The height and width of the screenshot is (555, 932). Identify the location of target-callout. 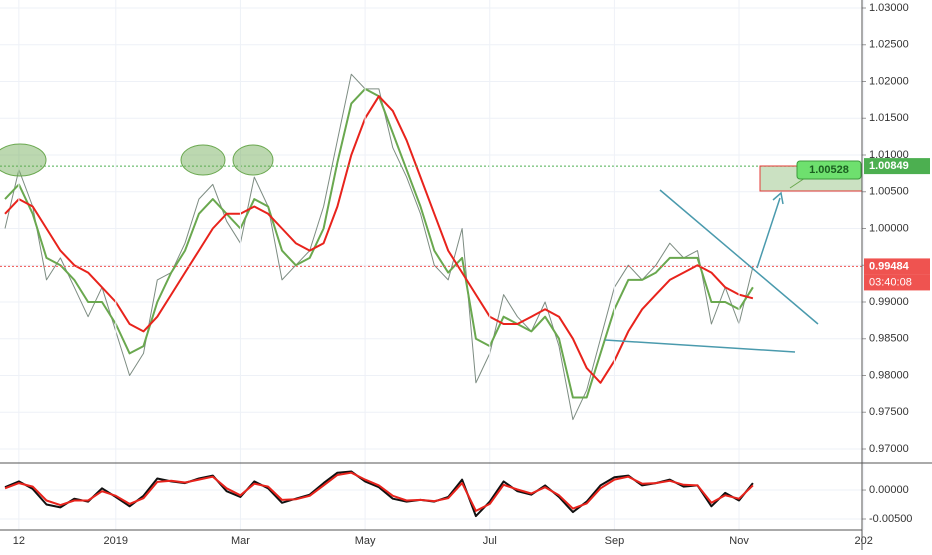
(829, 170).